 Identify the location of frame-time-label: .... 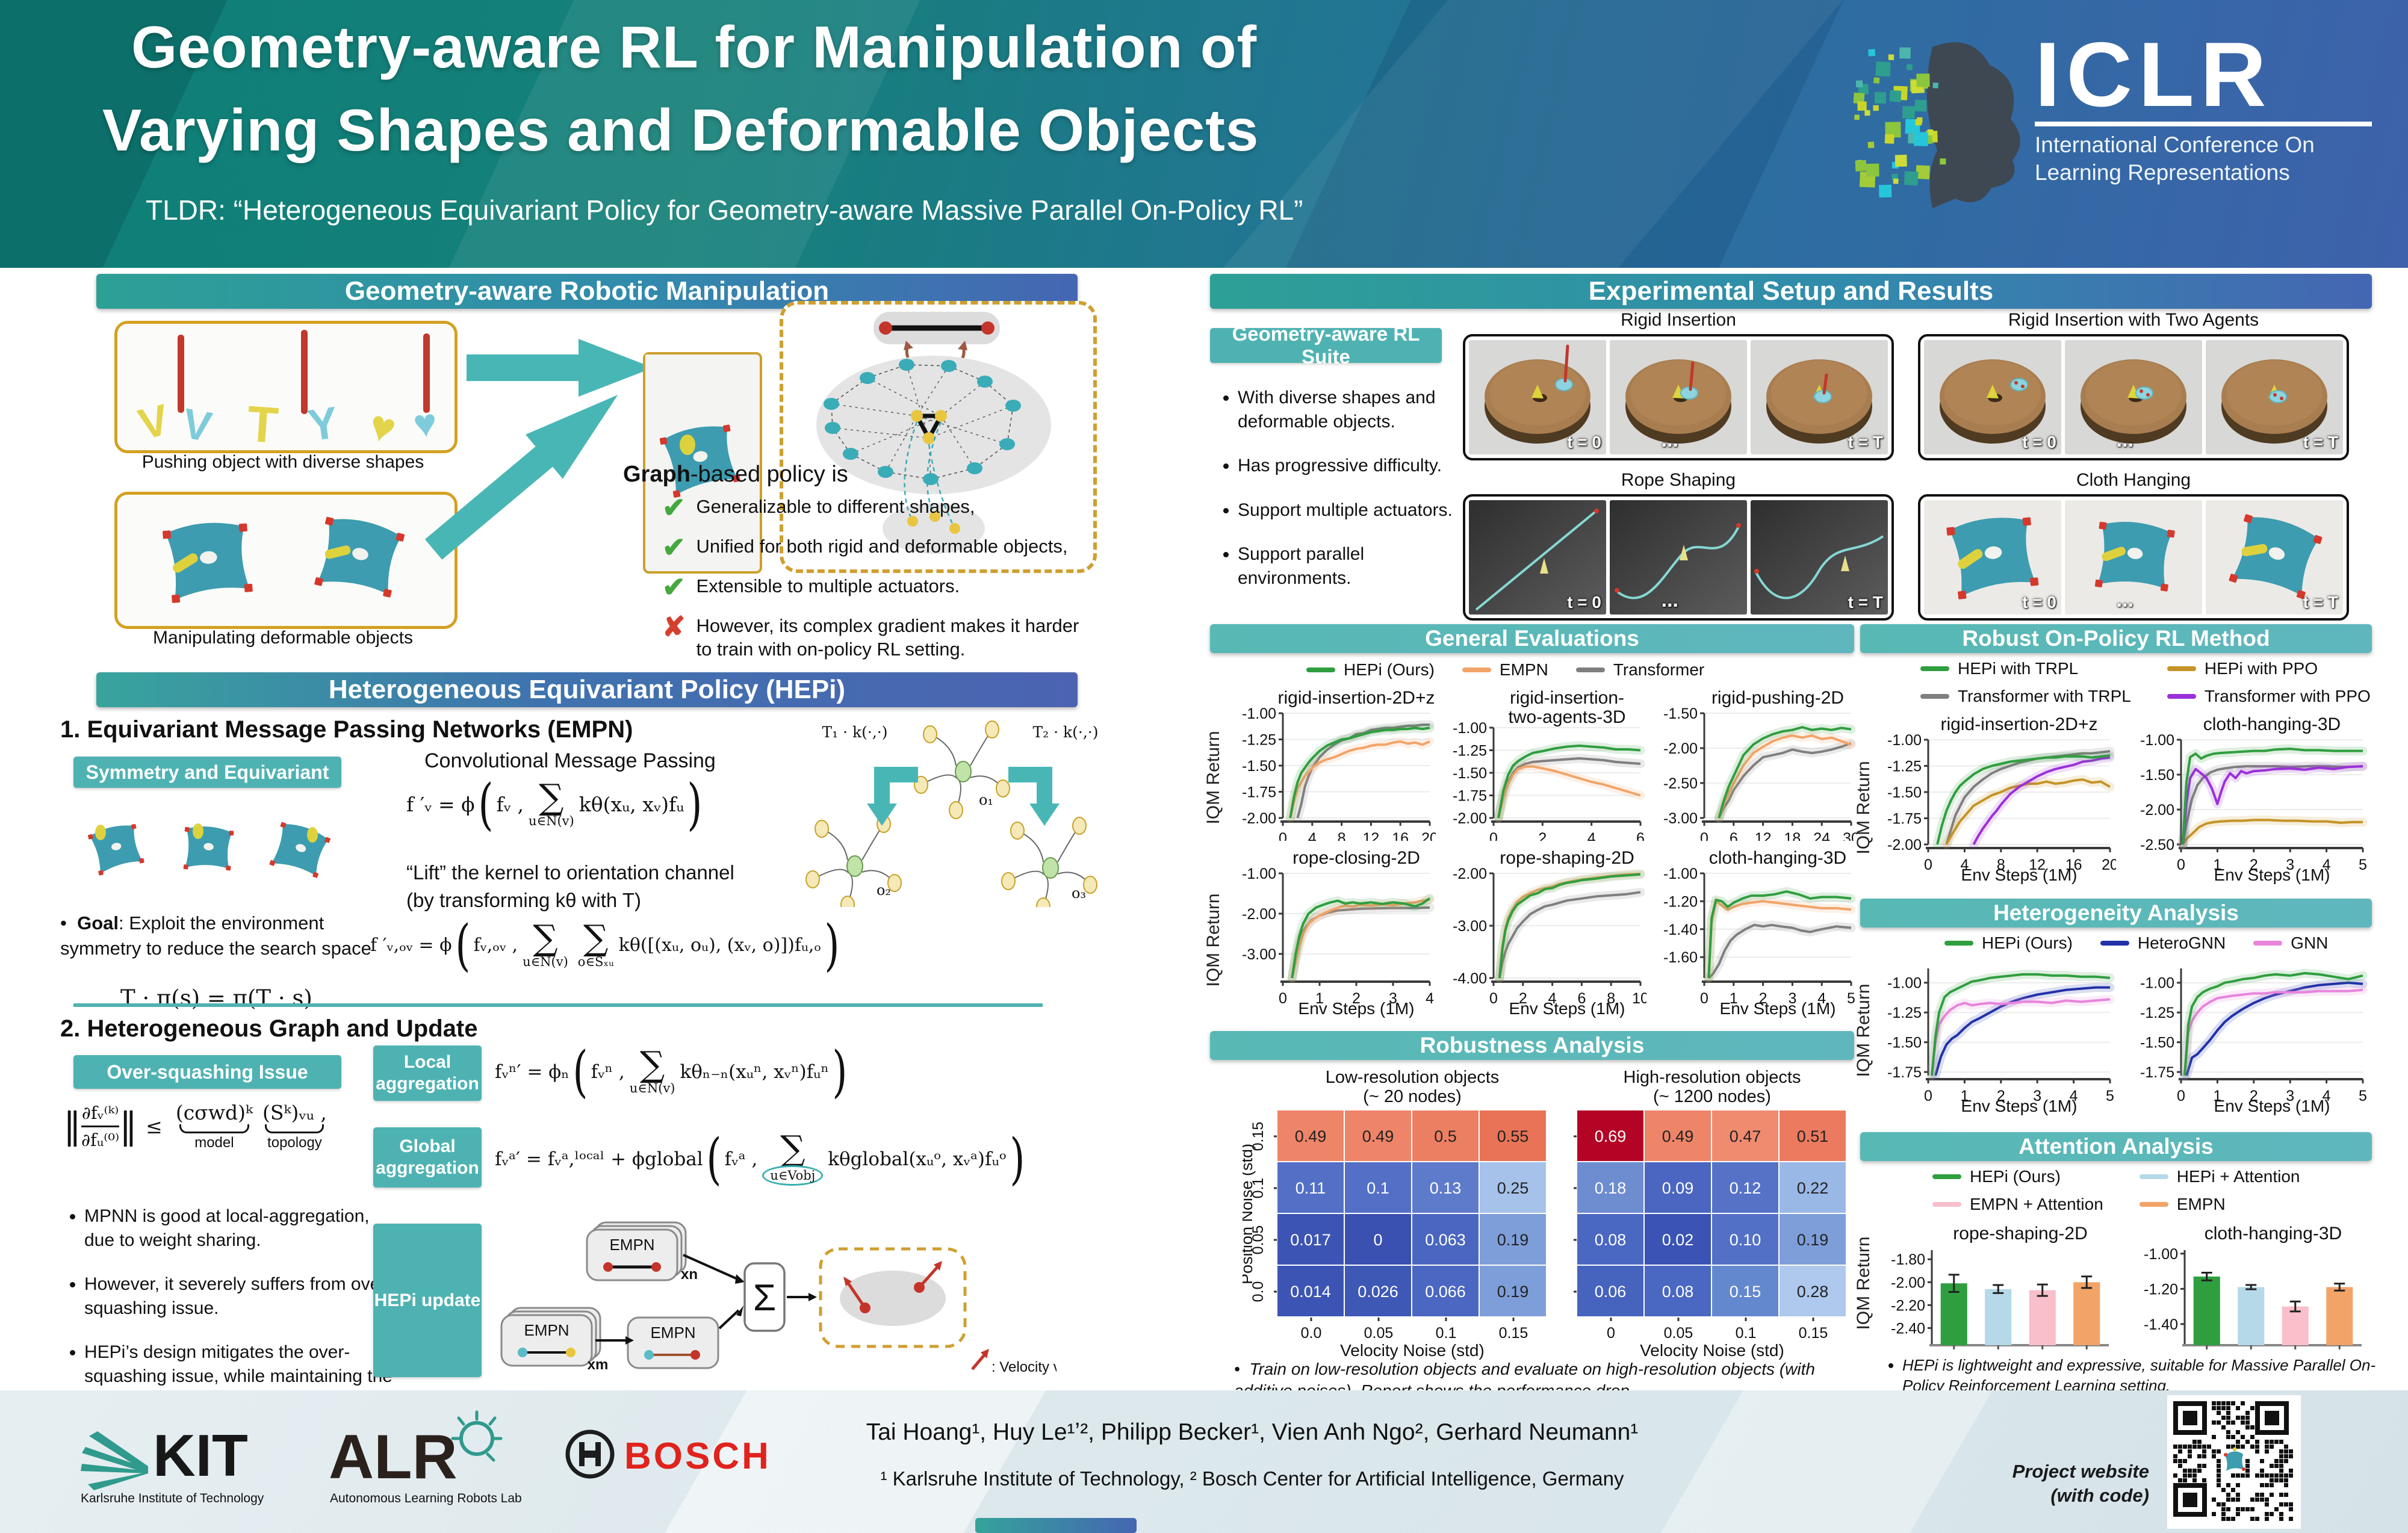
(2124, 600).